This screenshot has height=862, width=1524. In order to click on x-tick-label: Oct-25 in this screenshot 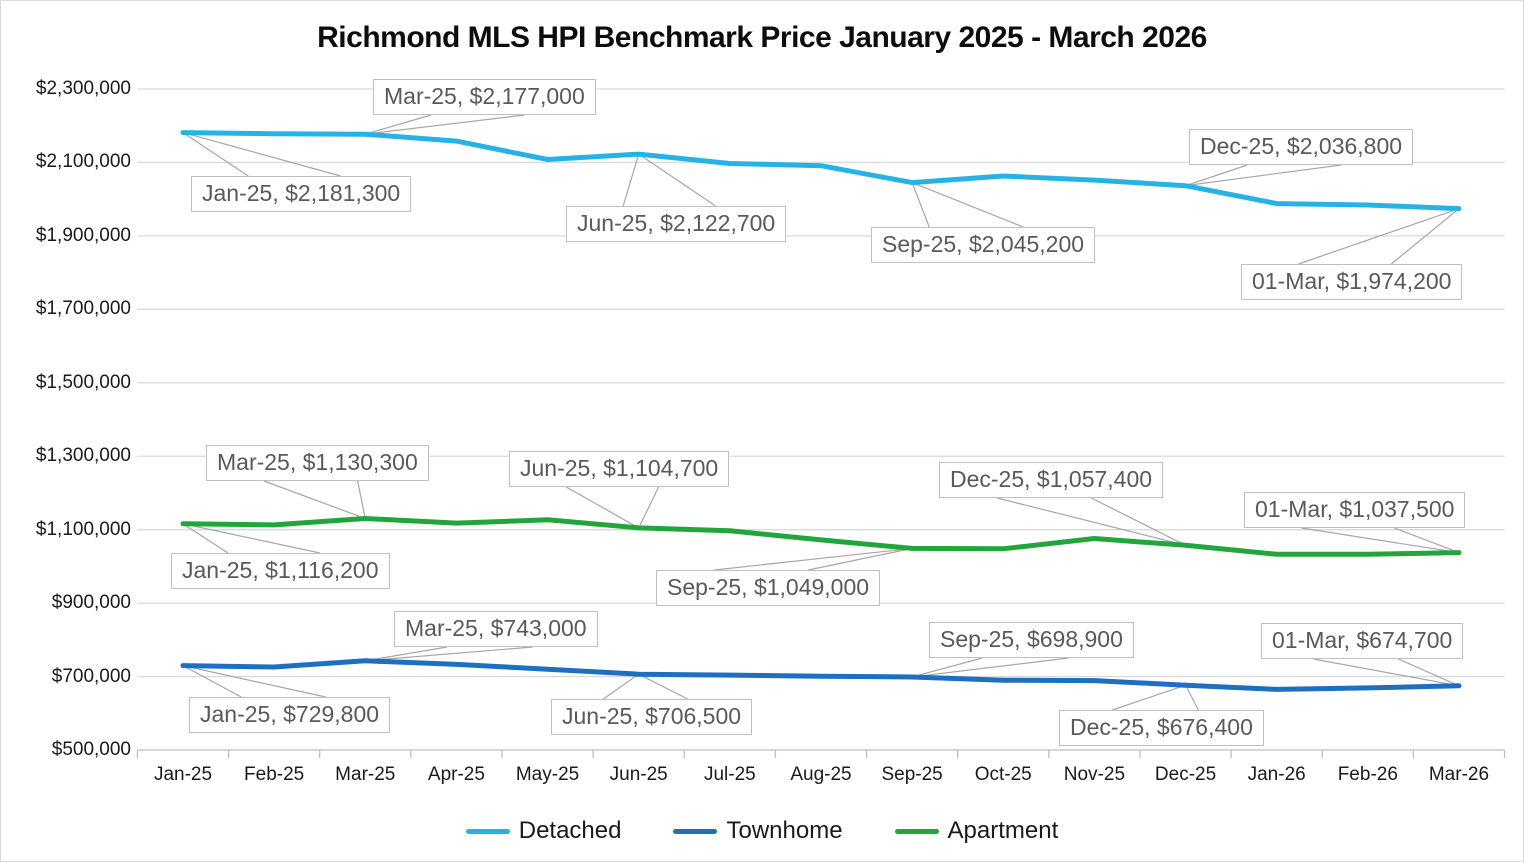, I will do `click(1003, 774)`.